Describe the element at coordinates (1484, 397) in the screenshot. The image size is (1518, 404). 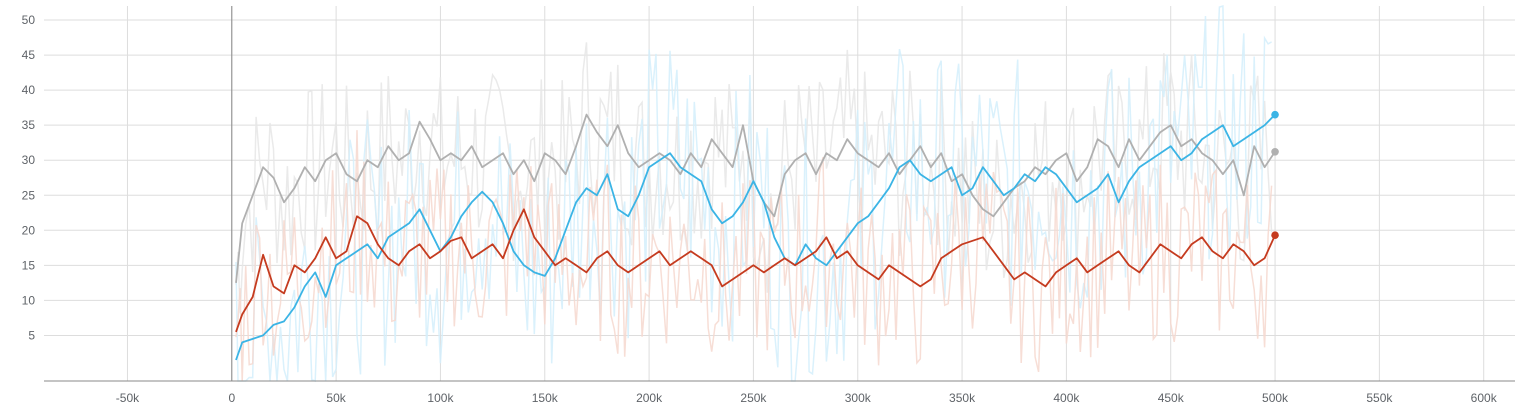
I see `x-tick-label: 600k` at that location.